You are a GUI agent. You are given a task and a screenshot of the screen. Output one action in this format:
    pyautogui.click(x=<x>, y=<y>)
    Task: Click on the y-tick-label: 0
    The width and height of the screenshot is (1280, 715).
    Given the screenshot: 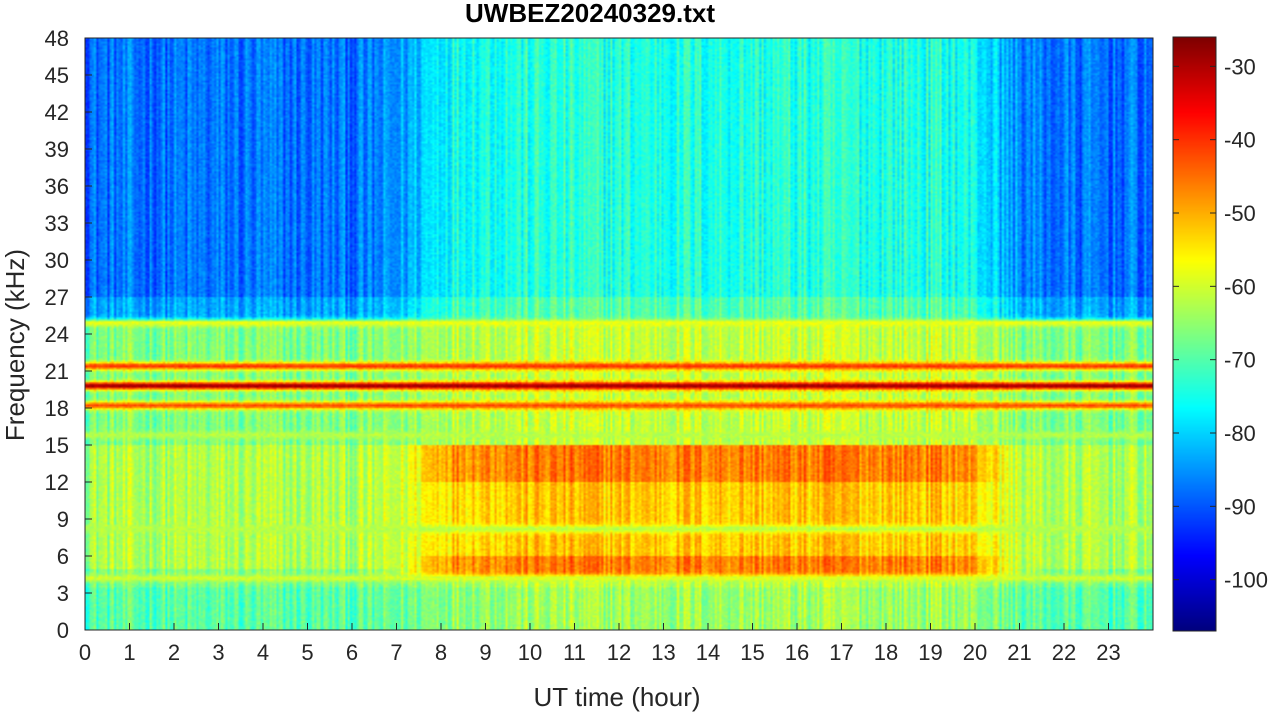 What is the action you would take?
    pyautogui.click(x=63, y=630)
    